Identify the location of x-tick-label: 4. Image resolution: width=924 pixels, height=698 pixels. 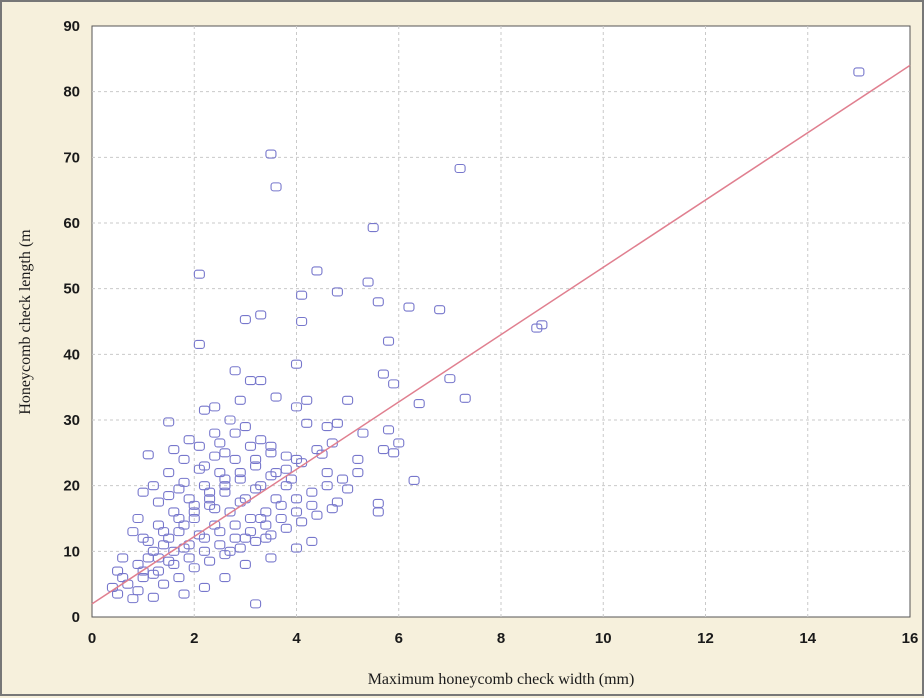
(296, 638).